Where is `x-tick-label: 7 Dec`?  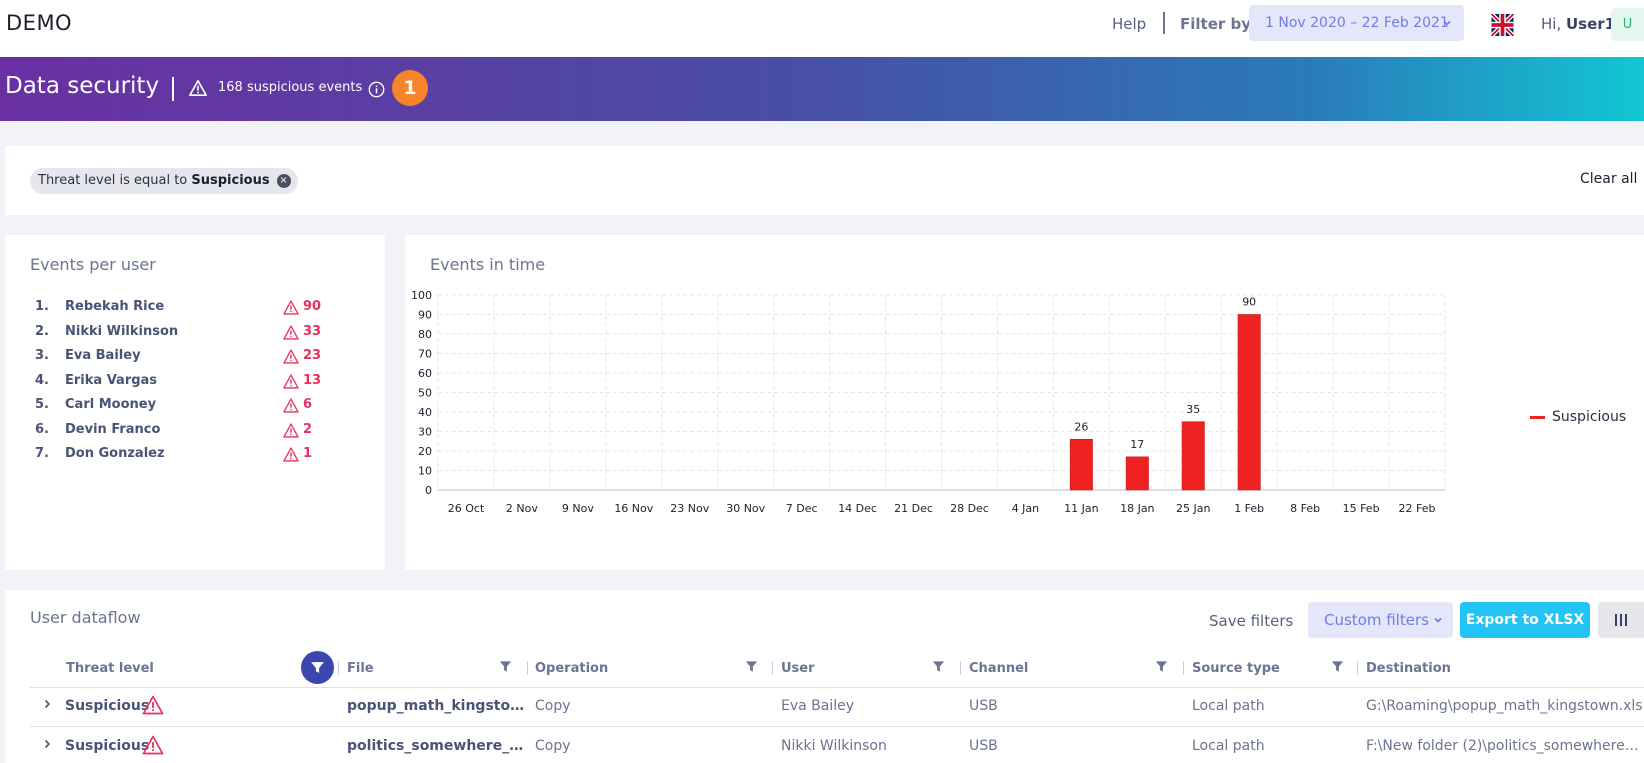
x-tick-label: 7 Dec is located at coordinates (802, 508).